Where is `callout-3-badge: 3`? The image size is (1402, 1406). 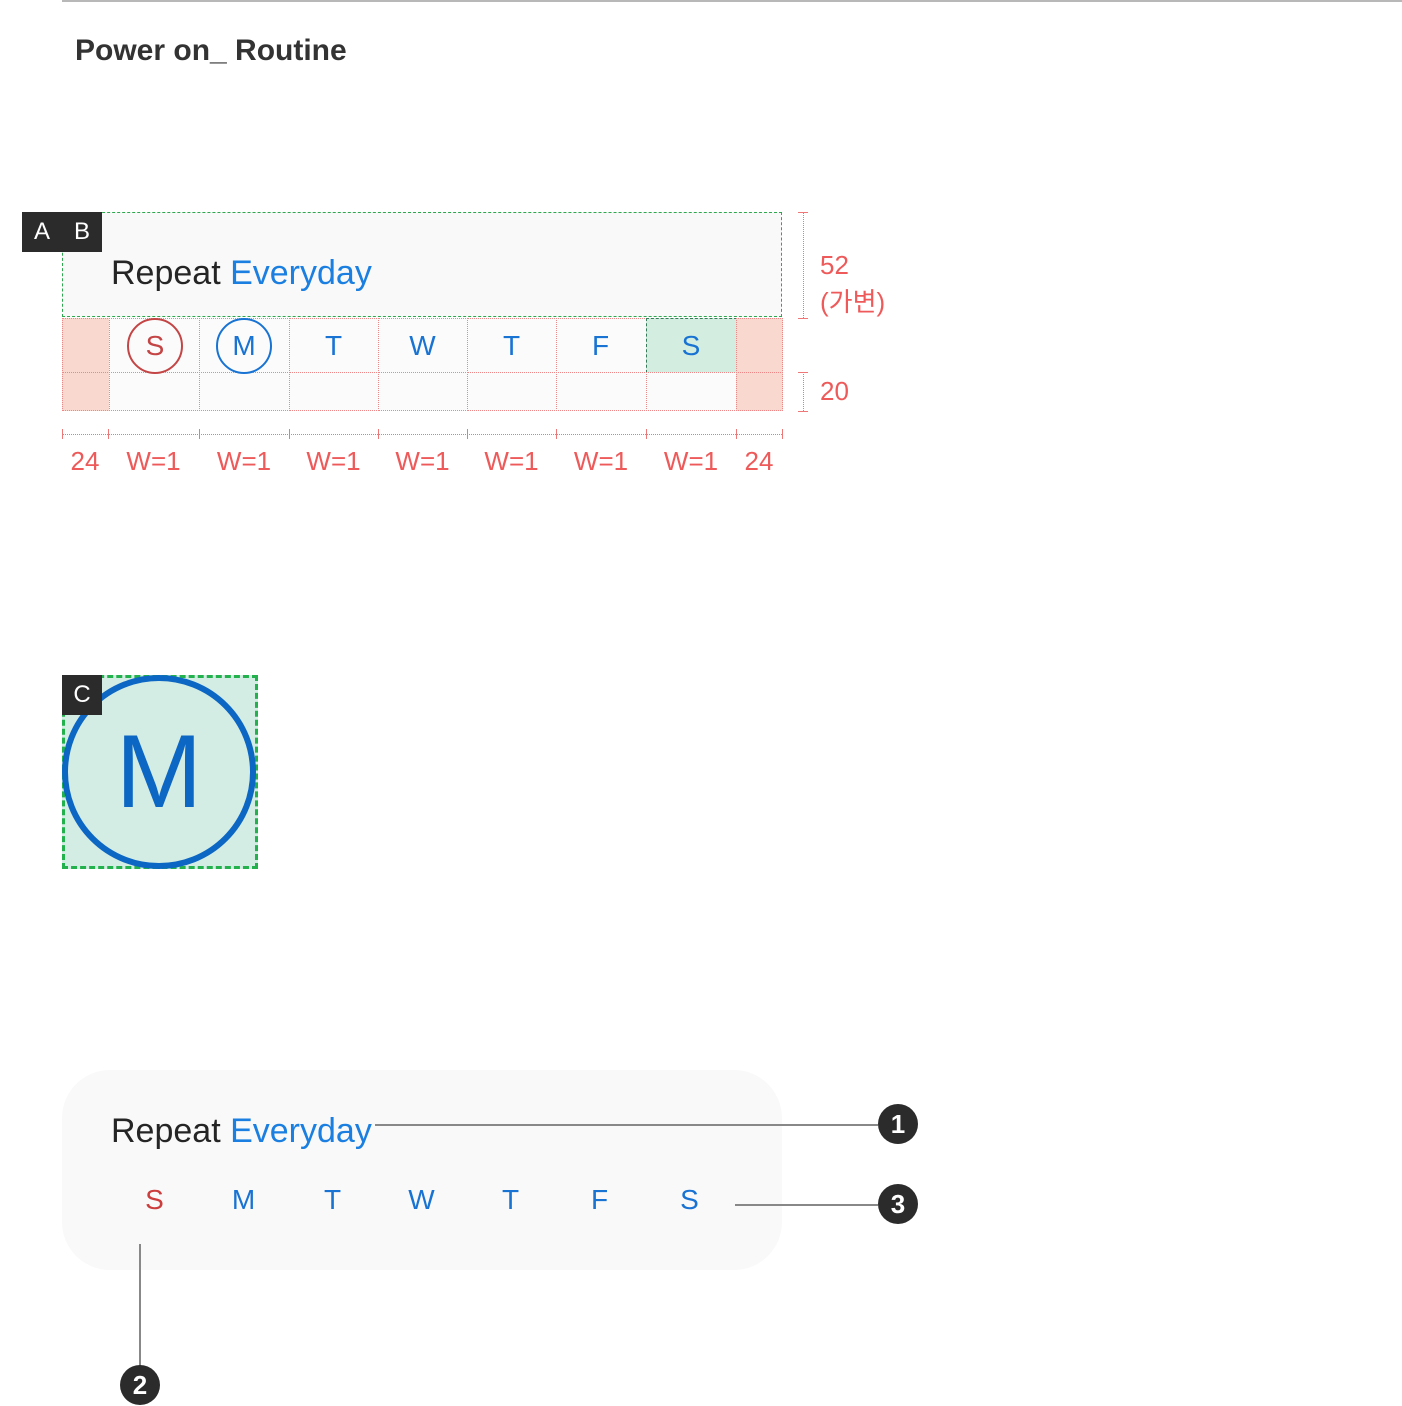
callout-3-badge: 3 is located at coordinates (898, 1204).